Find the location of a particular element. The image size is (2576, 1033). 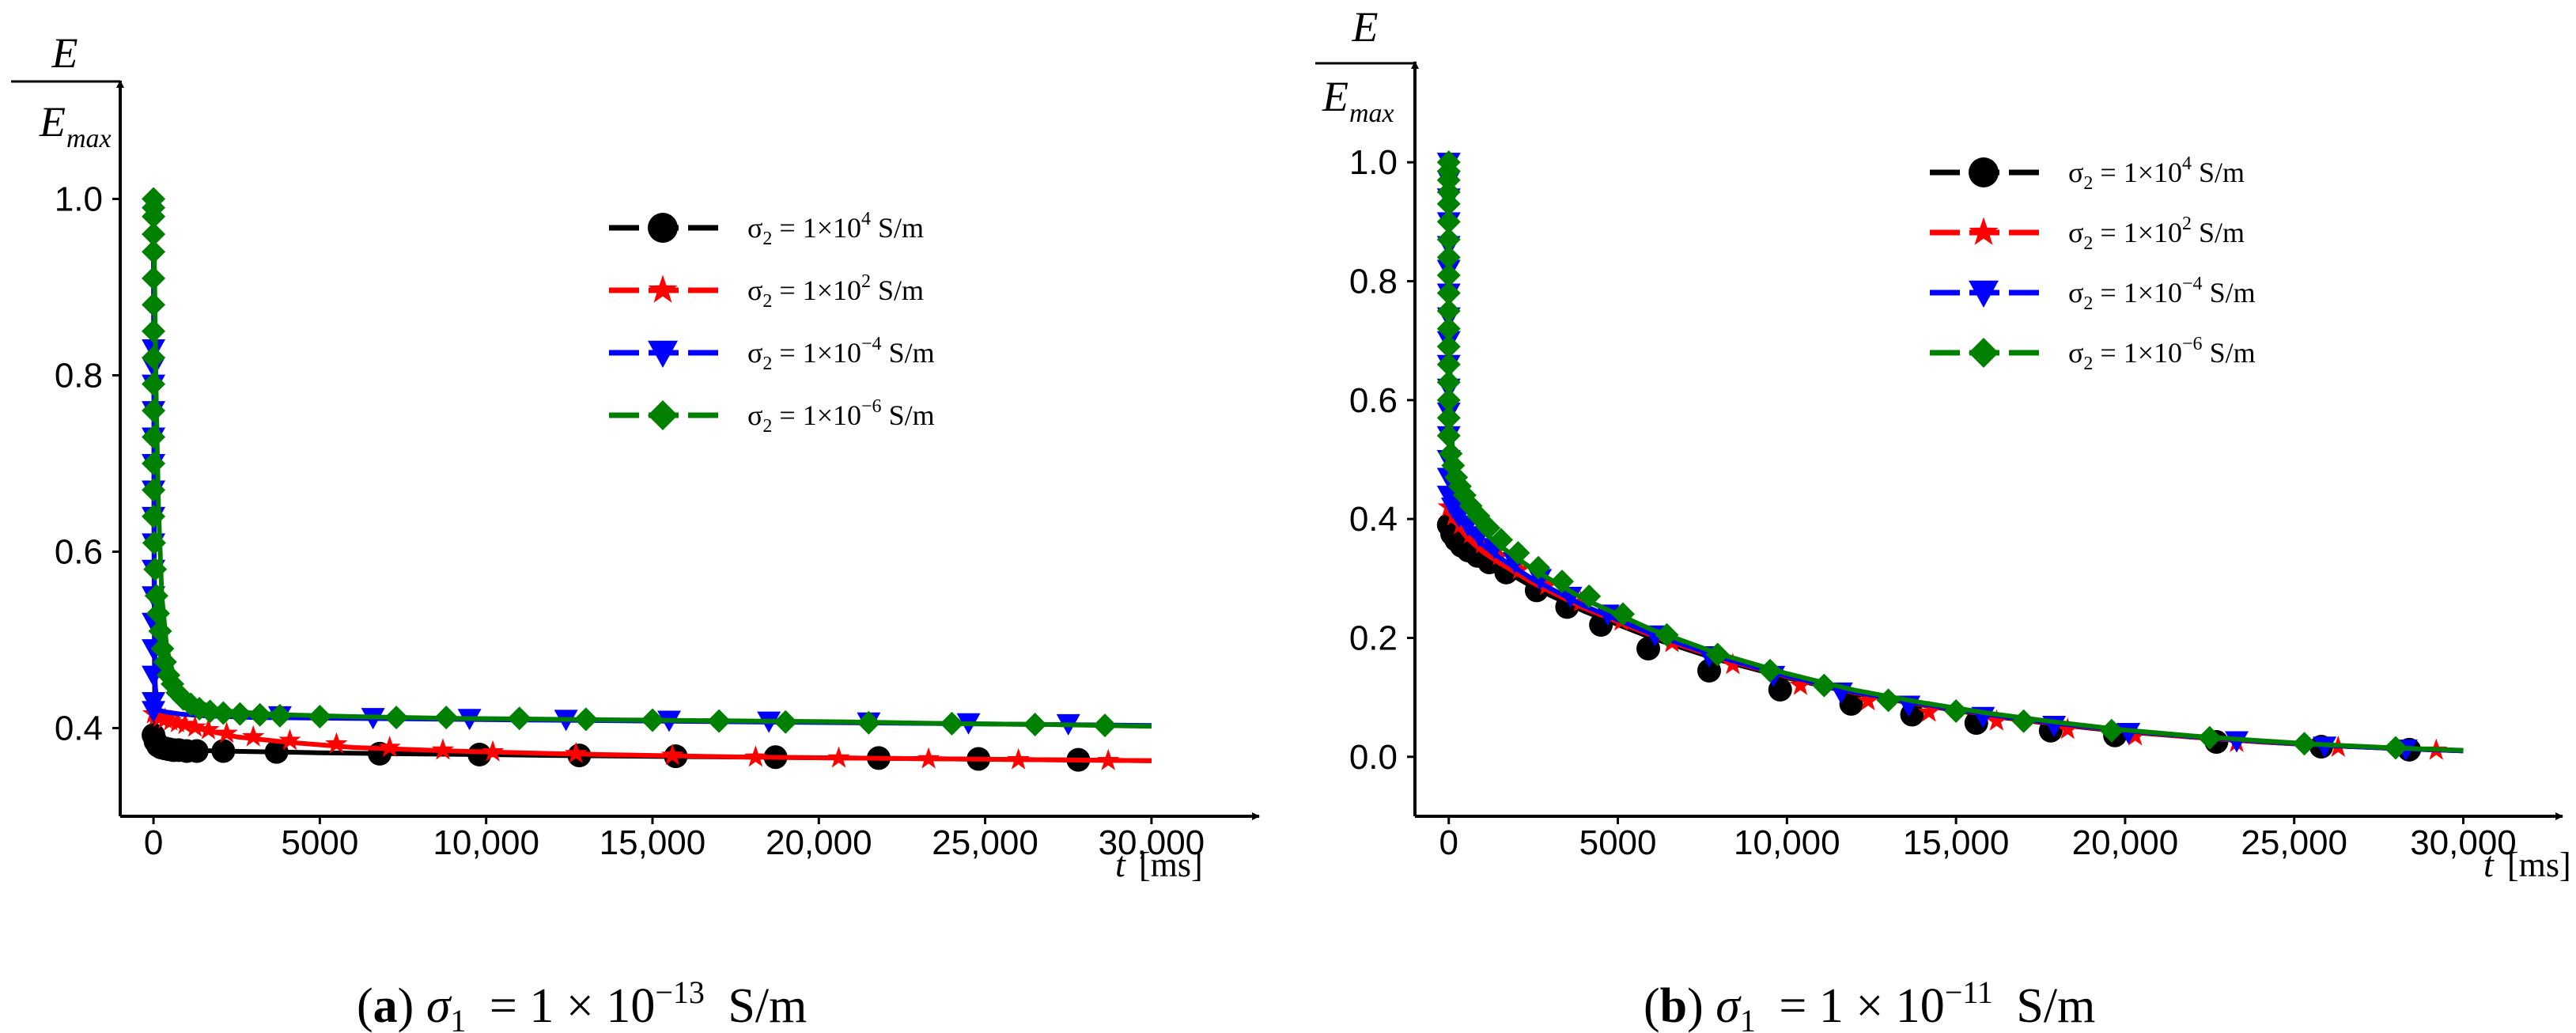

y-tick-label: 0.6 is located at coordinates (79, 552).